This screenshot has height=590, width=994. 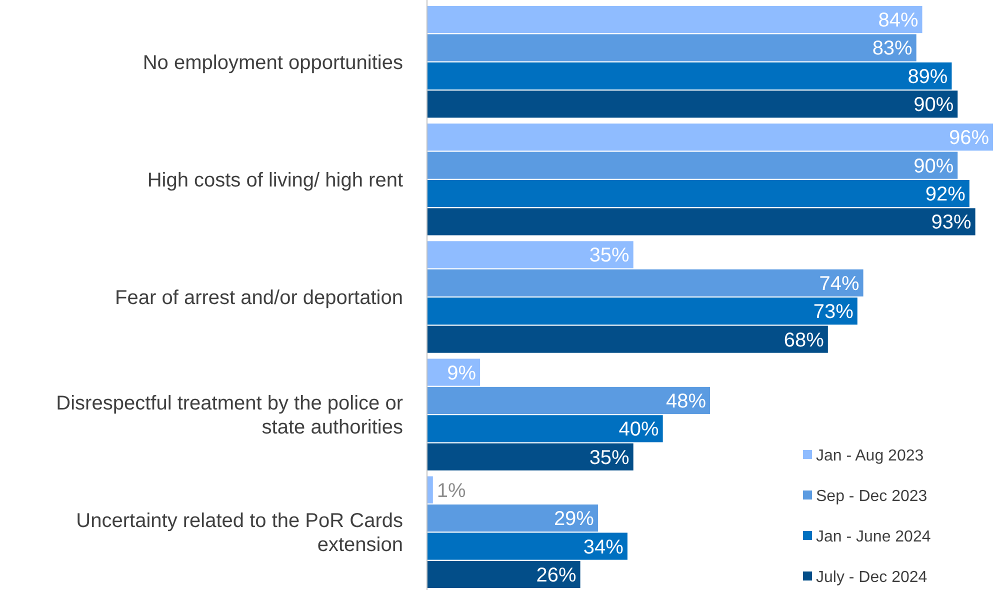 I want to click on data-label: 9%, so click(x=461, y=373).